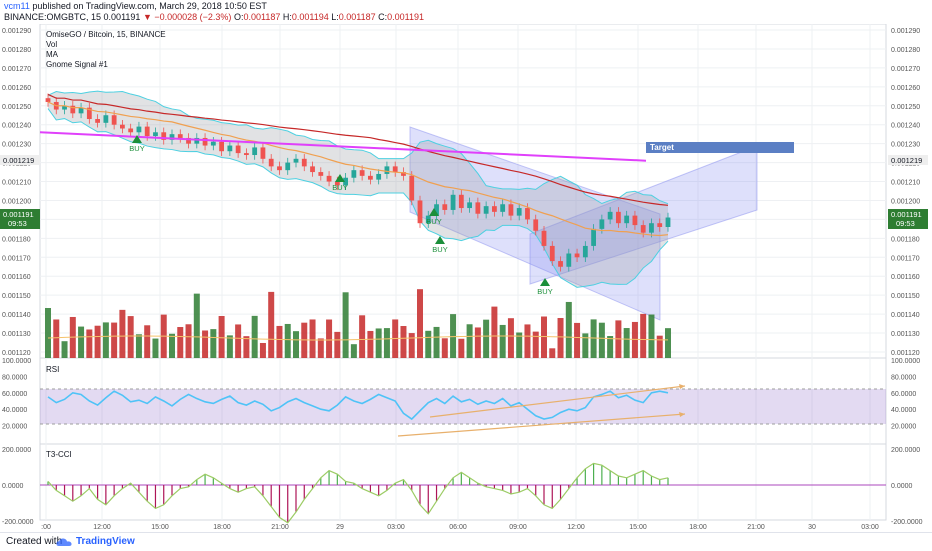 The height and width of the screenshot is (551, 932). I want to click on rsi-tick-left: 60.0000, so click(14, 394).